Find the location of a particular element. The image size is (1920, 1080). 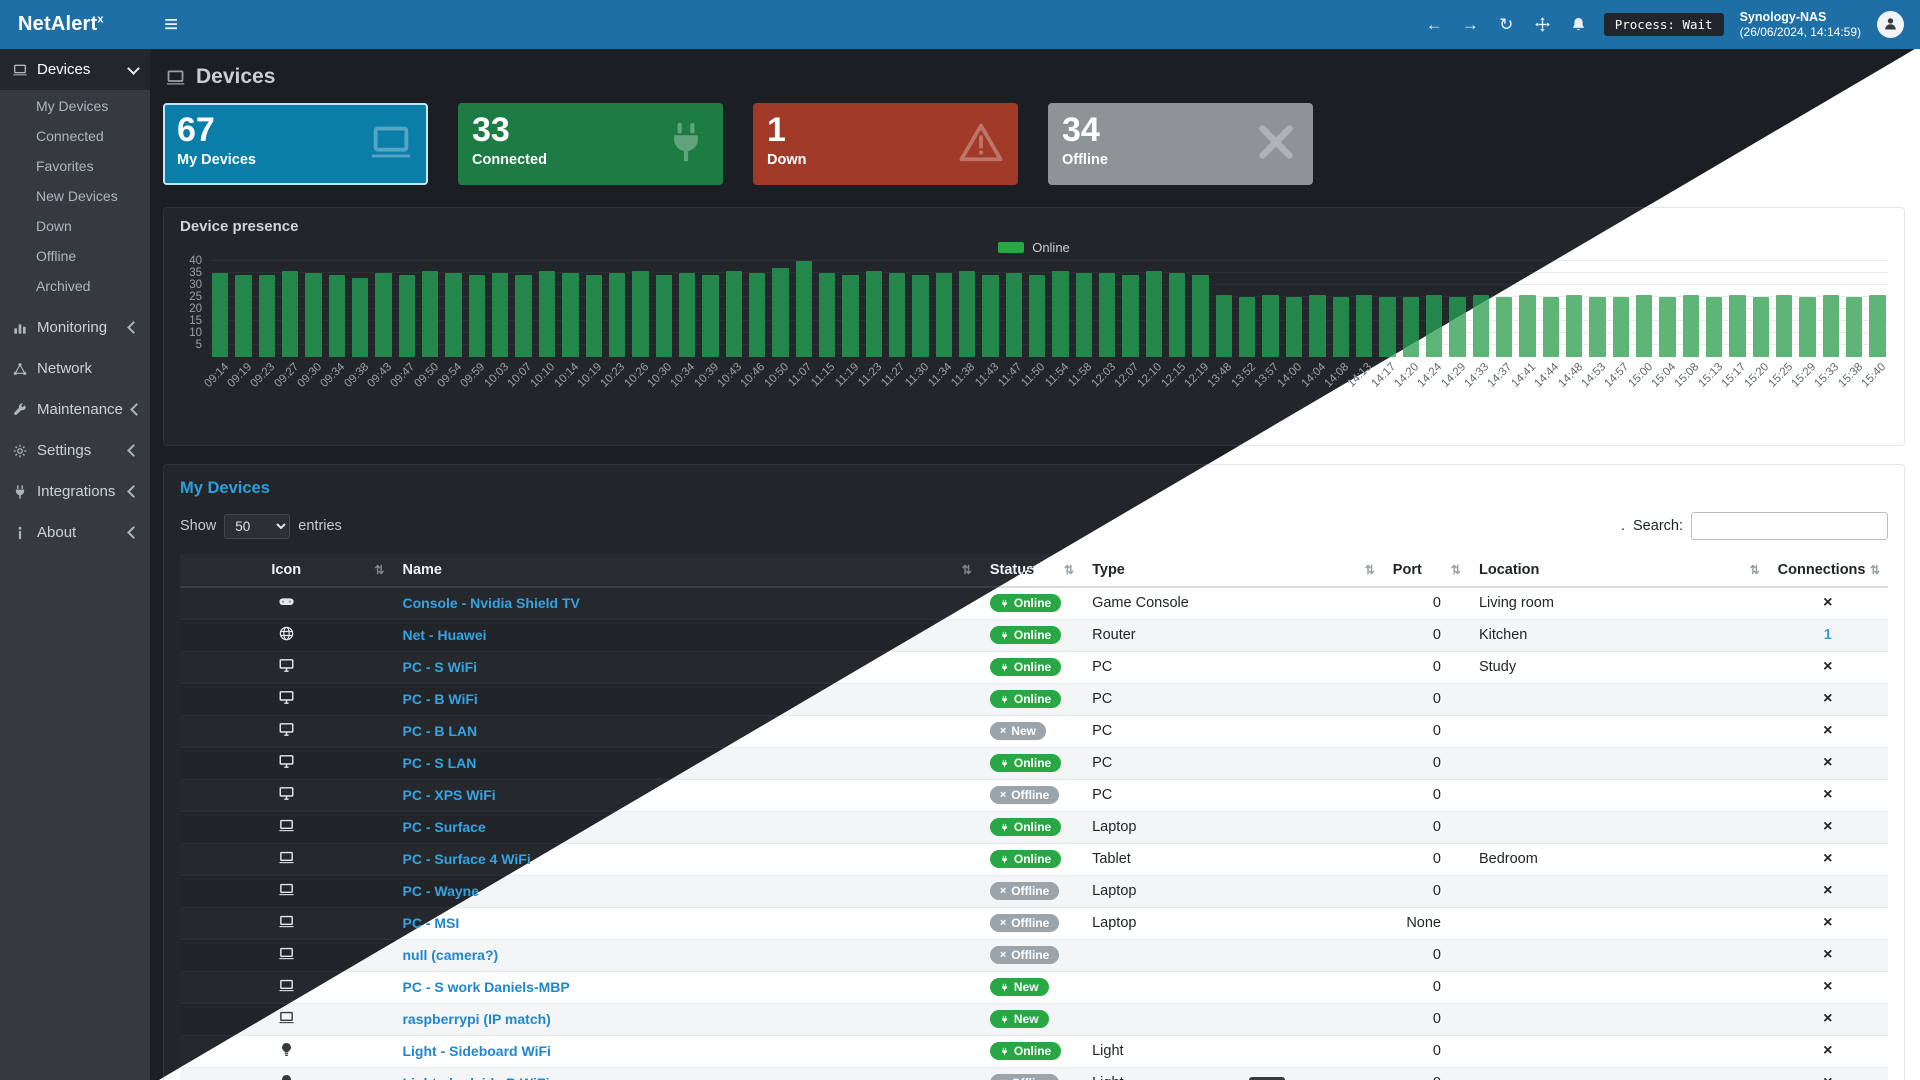

sidebar-subitem-connected: Connected is located at coordinates (70, 136).